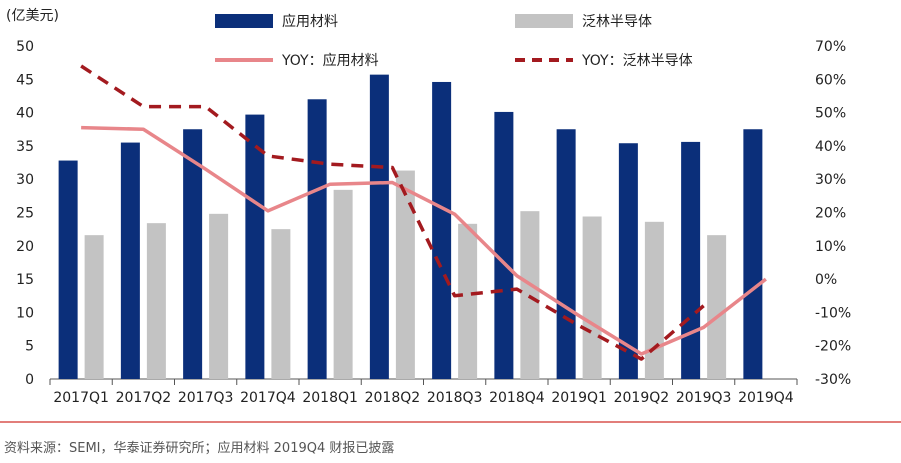 The width and height of the screenshot is (901, 463). I want to click on x-tick-label: 2017Q3, so click(206, 398).